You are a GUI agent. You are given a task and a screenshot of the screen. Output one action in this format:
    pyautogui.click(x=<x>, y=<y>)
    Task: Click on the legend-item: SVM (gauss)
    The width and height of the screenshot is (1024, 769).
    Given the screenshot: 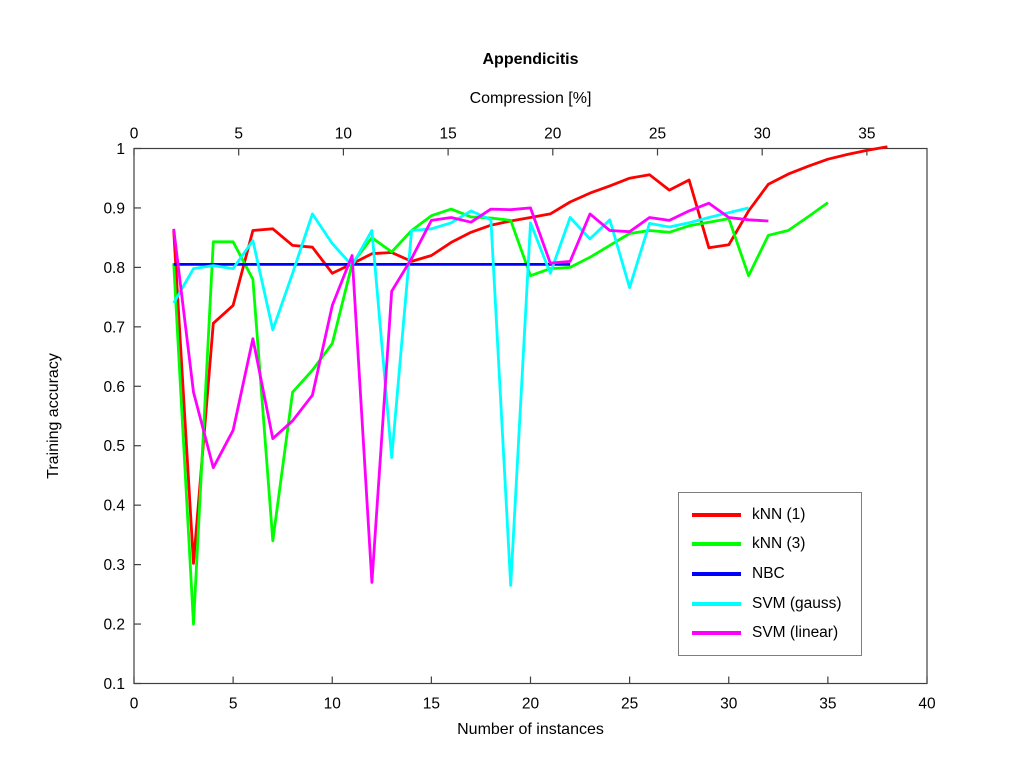 What is the action you would take?
    pyautogui.click(x=774, y=604)
    